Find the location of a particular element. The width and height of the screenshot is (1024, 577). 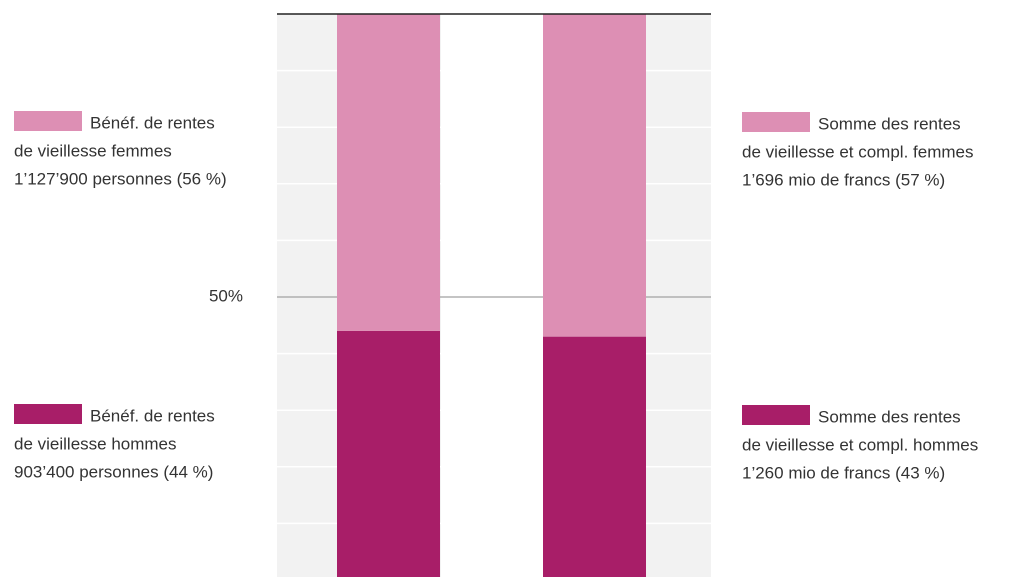

legend-label: de vieillesse et compl. hommes is located at coordinates (860, 444).